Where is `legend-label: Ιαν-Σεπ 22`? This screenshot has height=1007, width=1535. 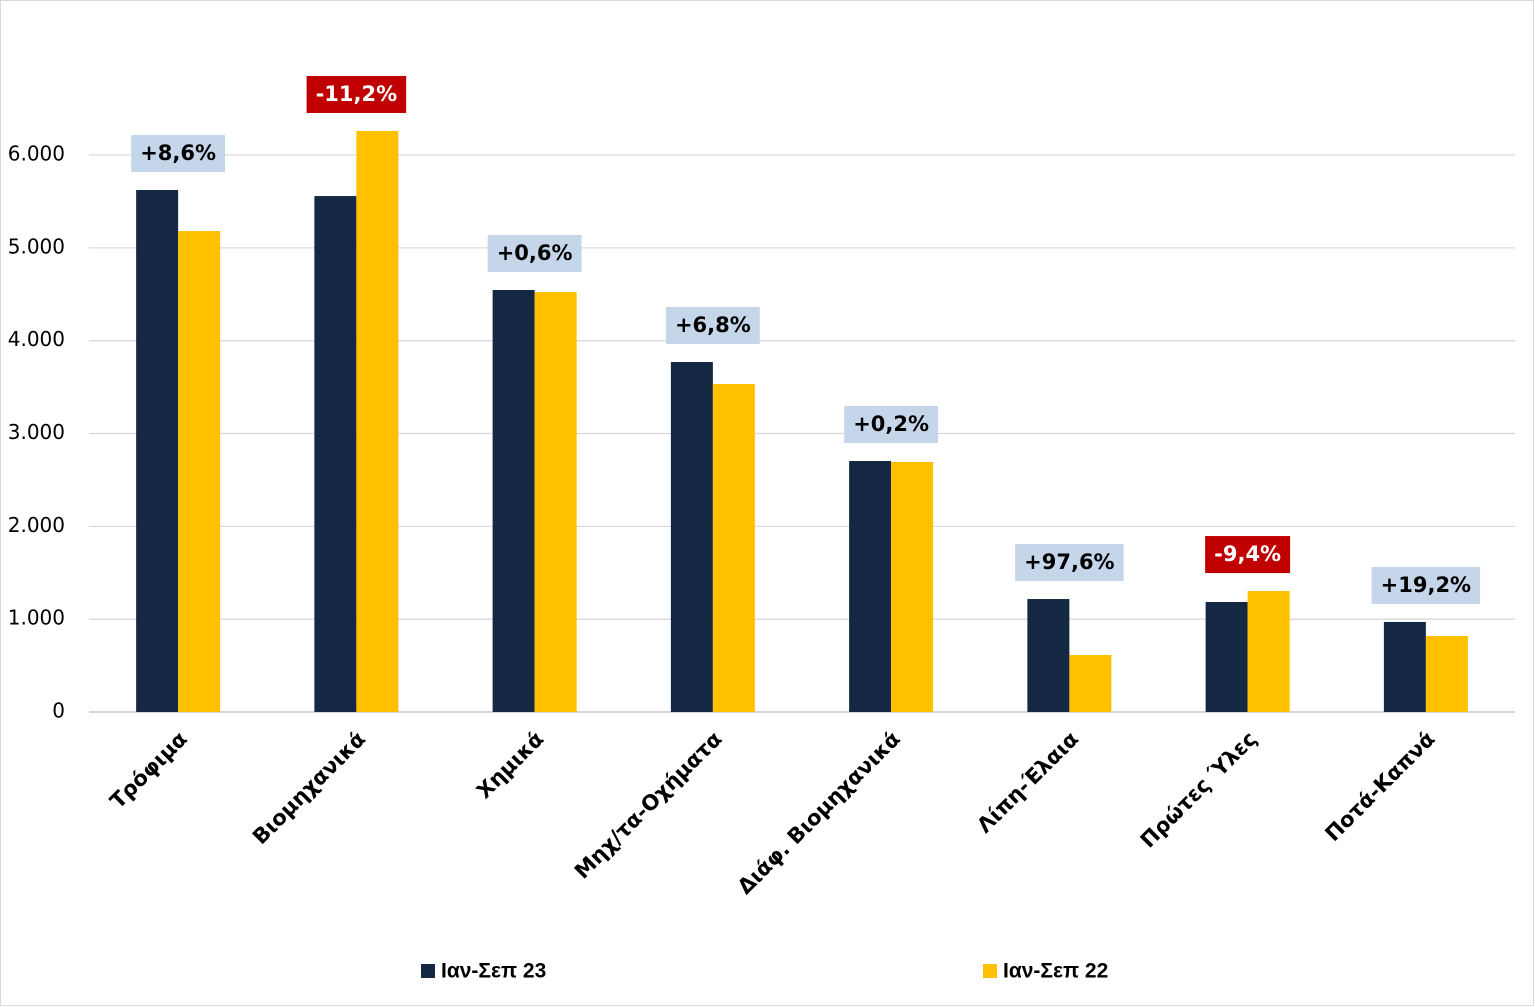
legend-label: Ιαν-Σεπ 22 is located at coordinates (1055, 971).